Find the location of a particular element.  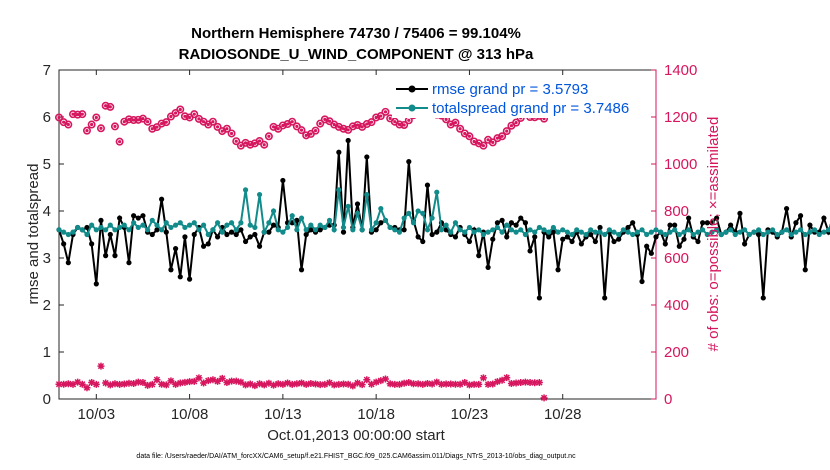

chart-subtitle: RADIOSONDE_U_WIND_COMPONENT @ 313 hPa is located at coordinates (356, 54).